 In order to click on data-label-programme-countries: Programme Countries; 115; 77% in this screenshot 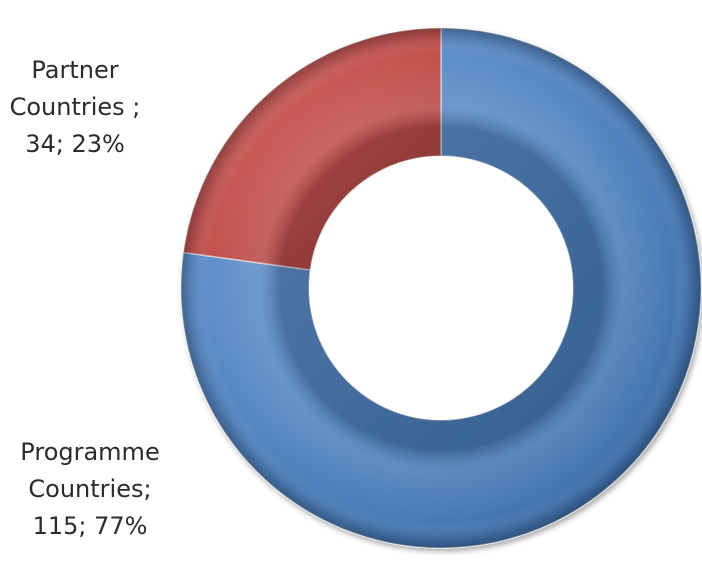, I will do `click(90, 489)`.